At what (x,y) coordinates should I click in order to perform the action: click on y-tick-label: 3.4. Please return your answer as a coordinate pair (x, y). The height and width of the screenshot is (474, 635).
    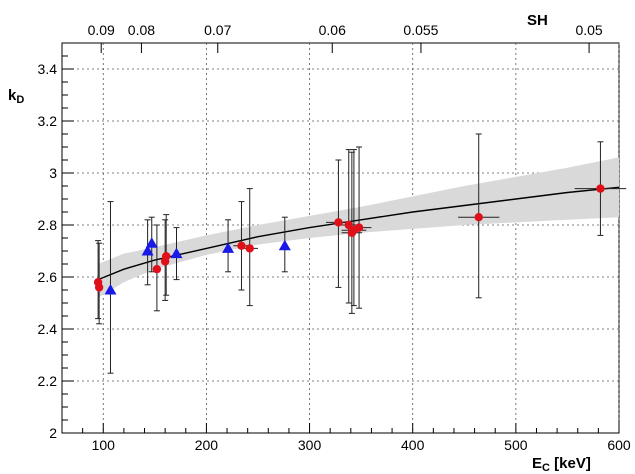
    Looking at the image, I should click on (48, 69).